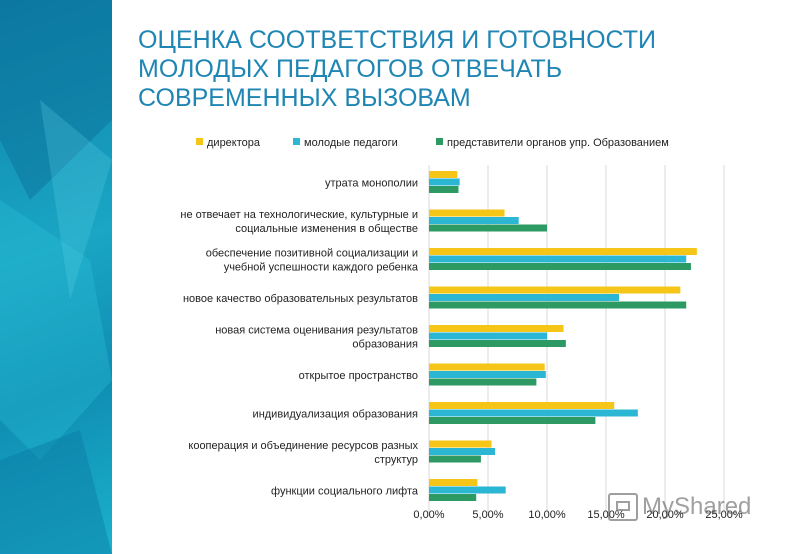 The image size is (800, 554). Describe the element at coordinates (326, 229) in the screenshot. I see `category-label: социальные изменения в обществе` at that location.